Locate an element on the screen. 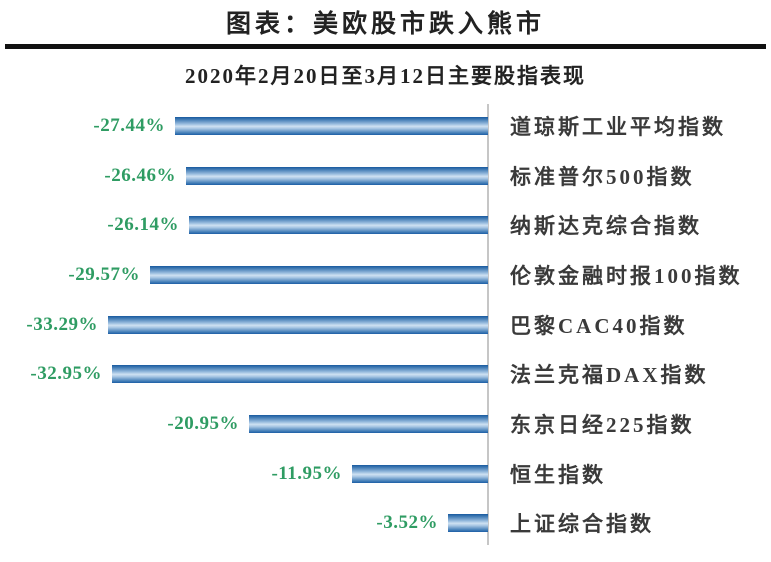 The height and width of the screenshot is (562, 771). bar-row: -26.46% 标准普尔500指数 is located at coordinates (385, 176).